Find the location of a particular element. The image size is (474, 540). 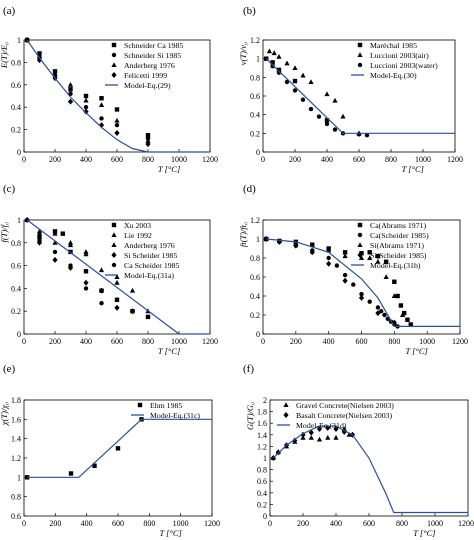

y-axis-label: ft(T)/ft₀ is located at coordinates (243, 234).